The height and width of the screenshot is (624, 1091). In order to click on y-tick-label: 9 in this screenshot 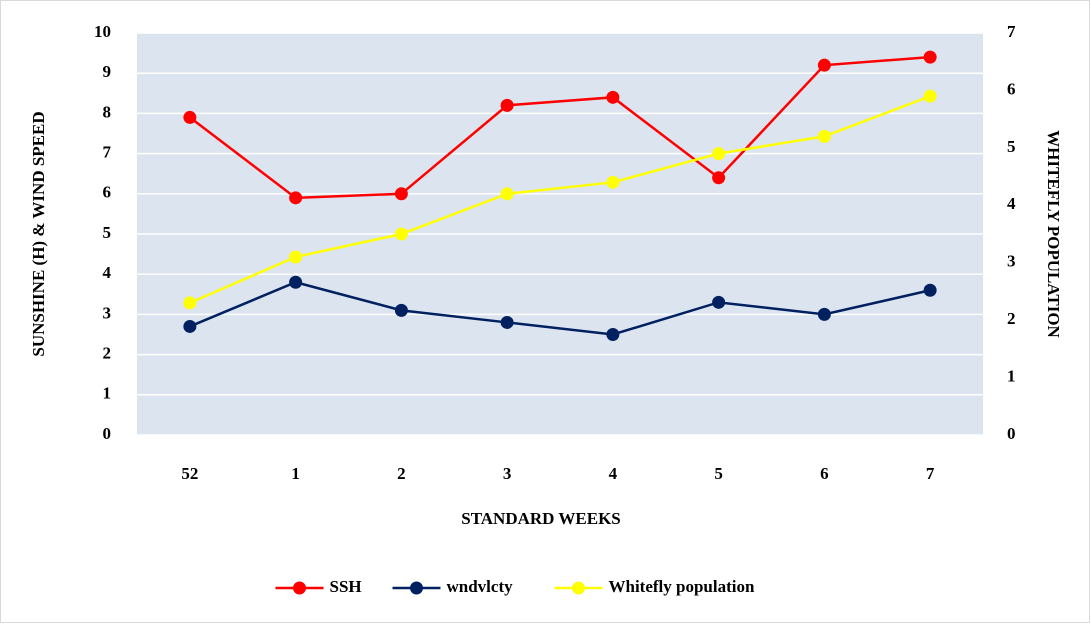, I will do `click(107, 71)`.